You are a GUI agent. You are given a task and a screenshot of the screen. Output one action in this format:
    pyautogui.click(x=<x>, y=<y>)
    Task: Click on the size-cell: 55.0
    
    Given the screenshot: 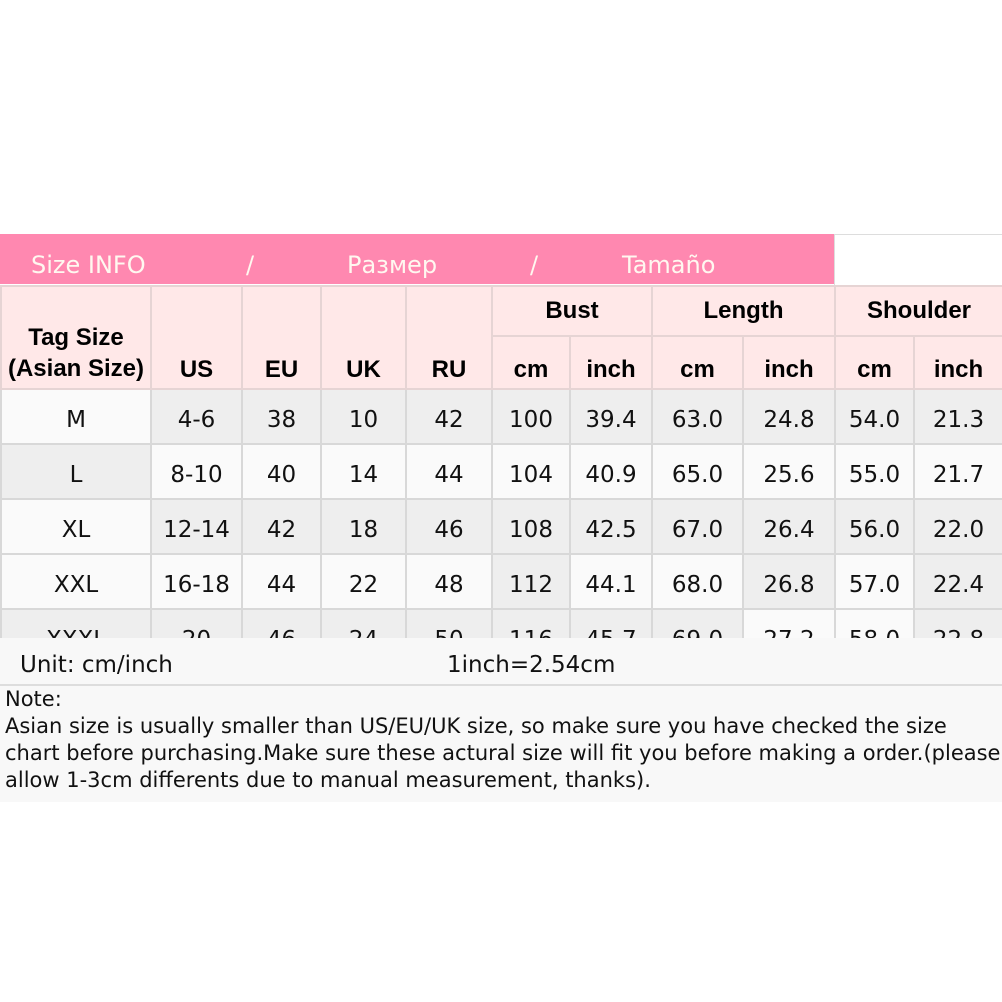 What is the action you would take?
    pyautogui.click(x=875, y=471)
    